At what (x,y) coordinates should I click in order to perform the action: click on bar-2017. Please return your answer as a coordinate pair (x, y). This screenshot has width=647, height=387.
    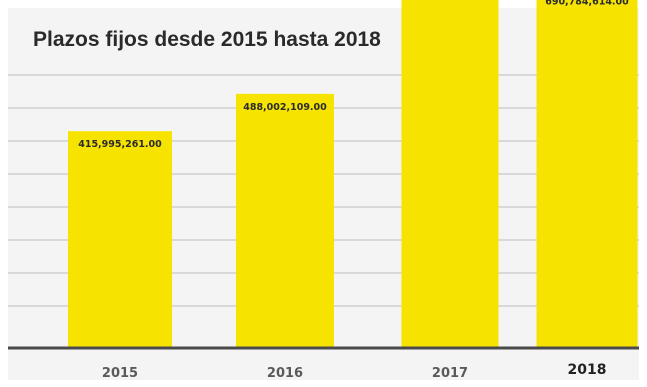
    Looking at the image, I should click on (450, 174).